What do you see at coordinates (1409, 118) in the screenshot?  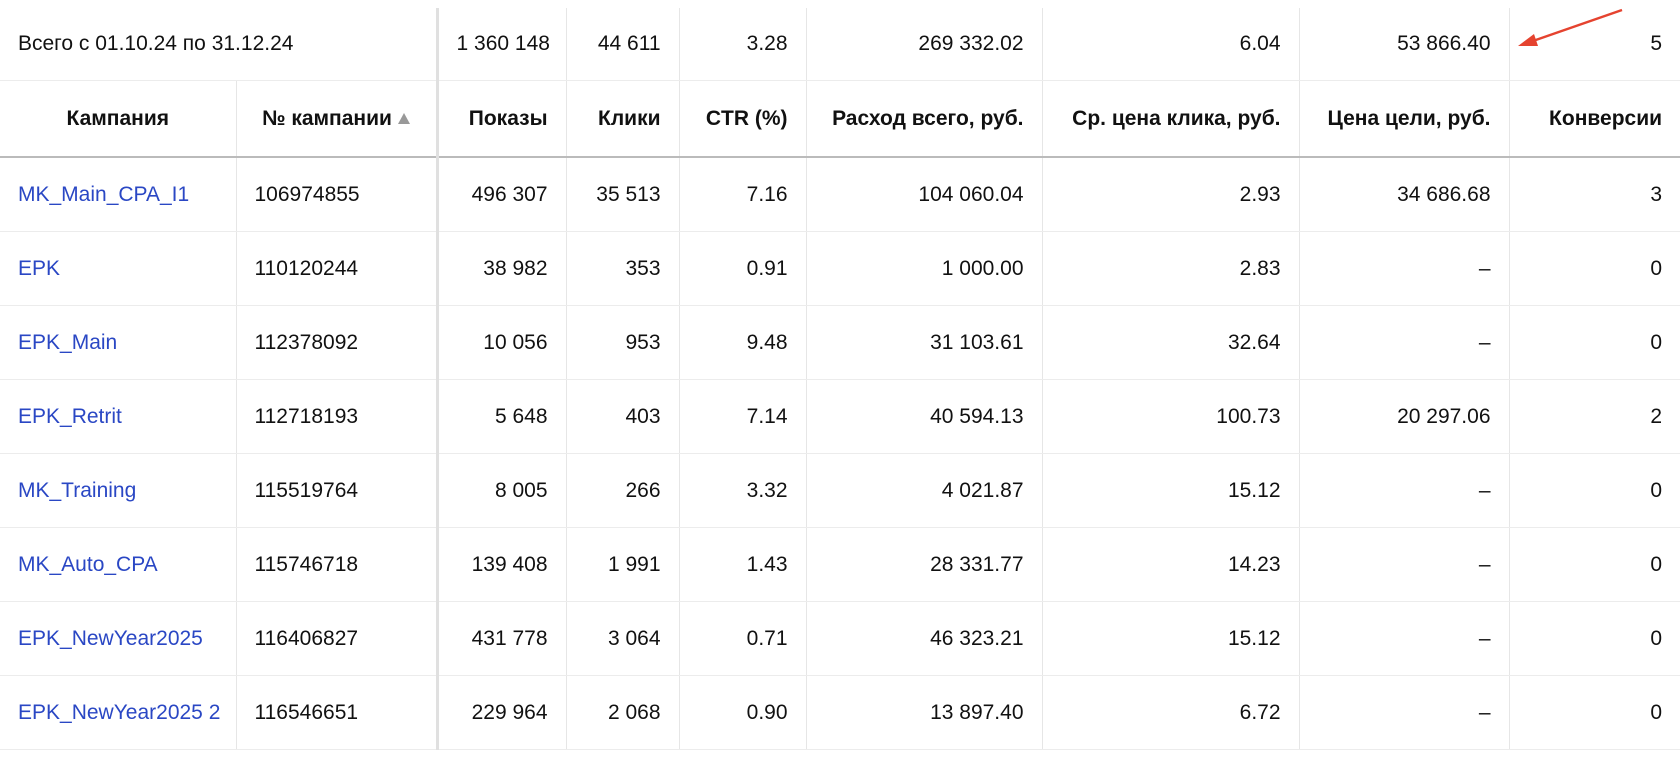 I see `column-title: Цена цели, руб.` at bounding box center [1409, 118].